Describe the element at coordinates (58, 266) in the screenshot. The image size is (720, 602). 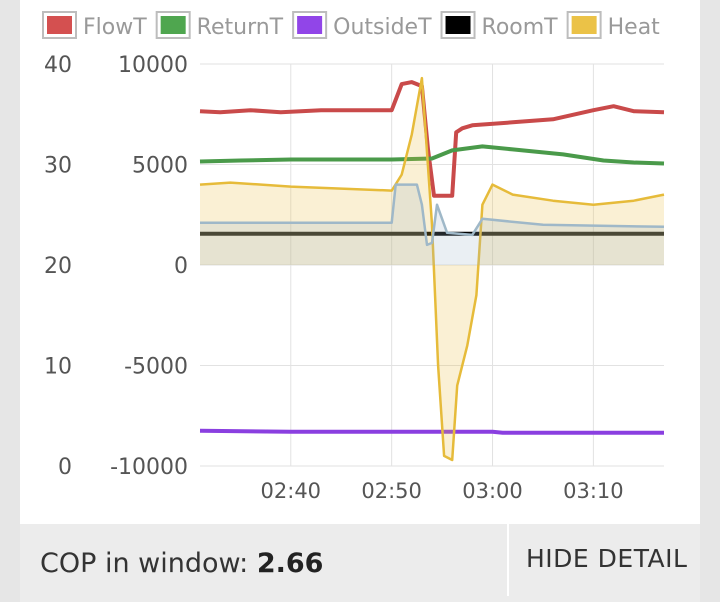
I see `y-left-tick-label: 20` at that location.